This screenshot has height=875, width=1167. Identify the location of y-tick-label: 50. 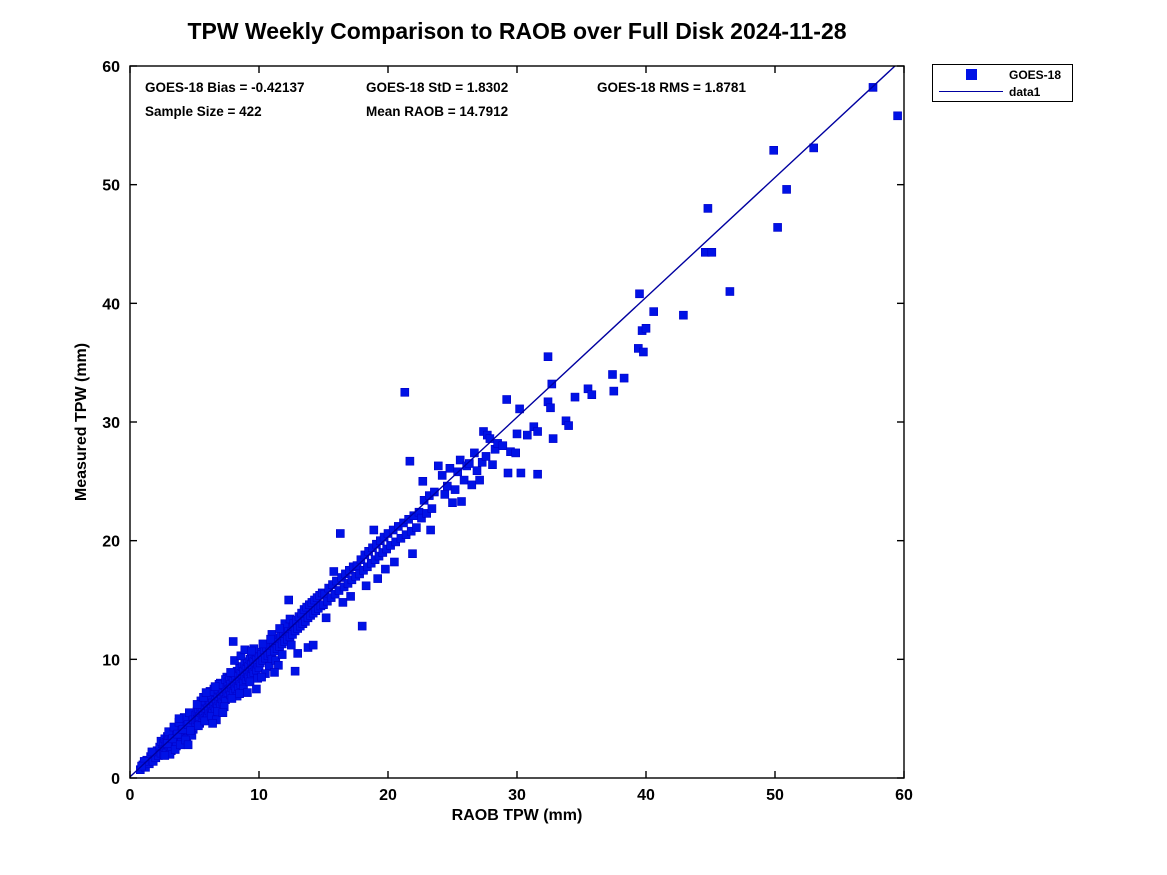
(111, 186).